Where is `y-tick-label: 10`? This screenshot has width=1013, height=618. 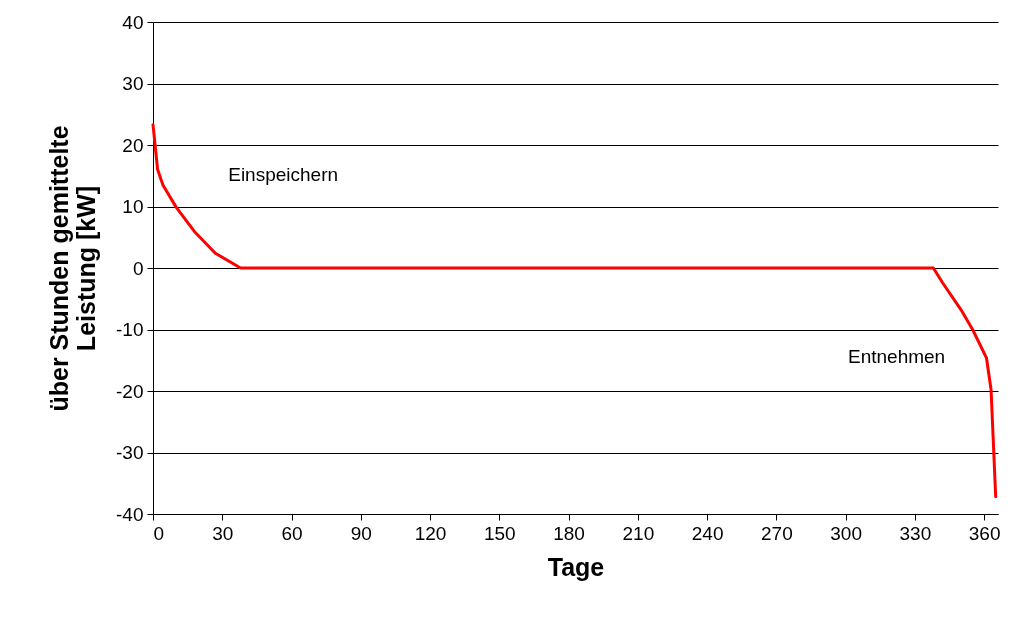
y-tick-label: 10 is located at coordinates (133, 206).